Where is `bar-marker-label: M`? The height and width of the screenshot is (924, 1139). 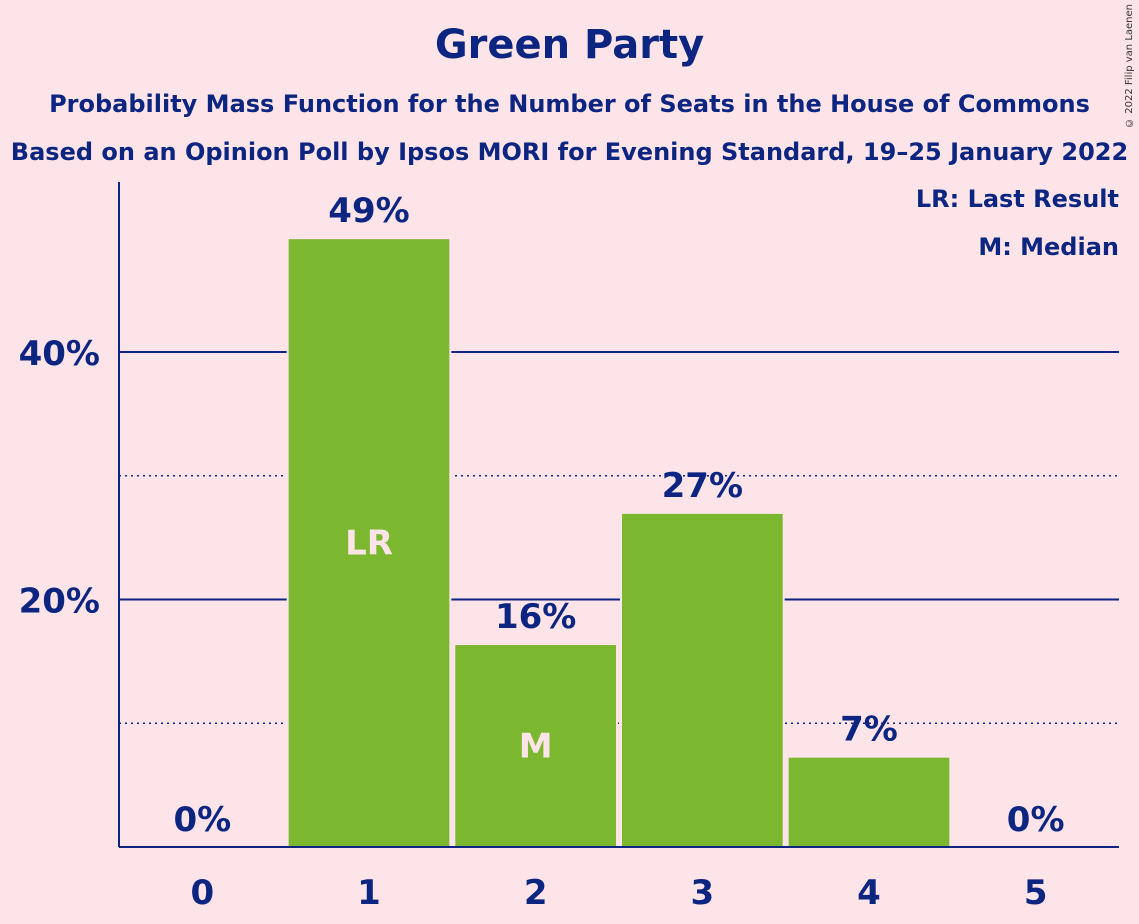
bar-marker-label: M is located at coordinates (536, 747).